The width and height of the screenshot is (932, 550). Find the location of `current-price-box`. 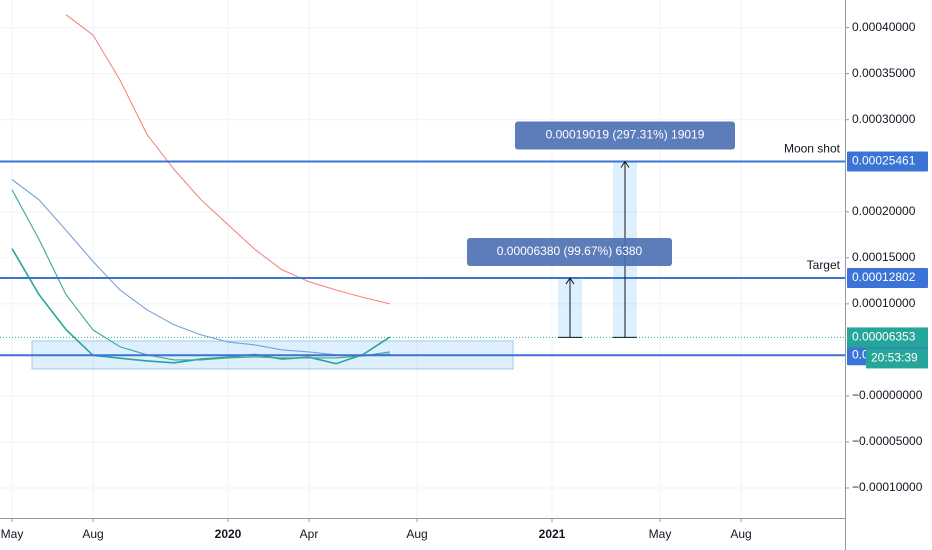

current-price-box is located at coordinates (887, 337).